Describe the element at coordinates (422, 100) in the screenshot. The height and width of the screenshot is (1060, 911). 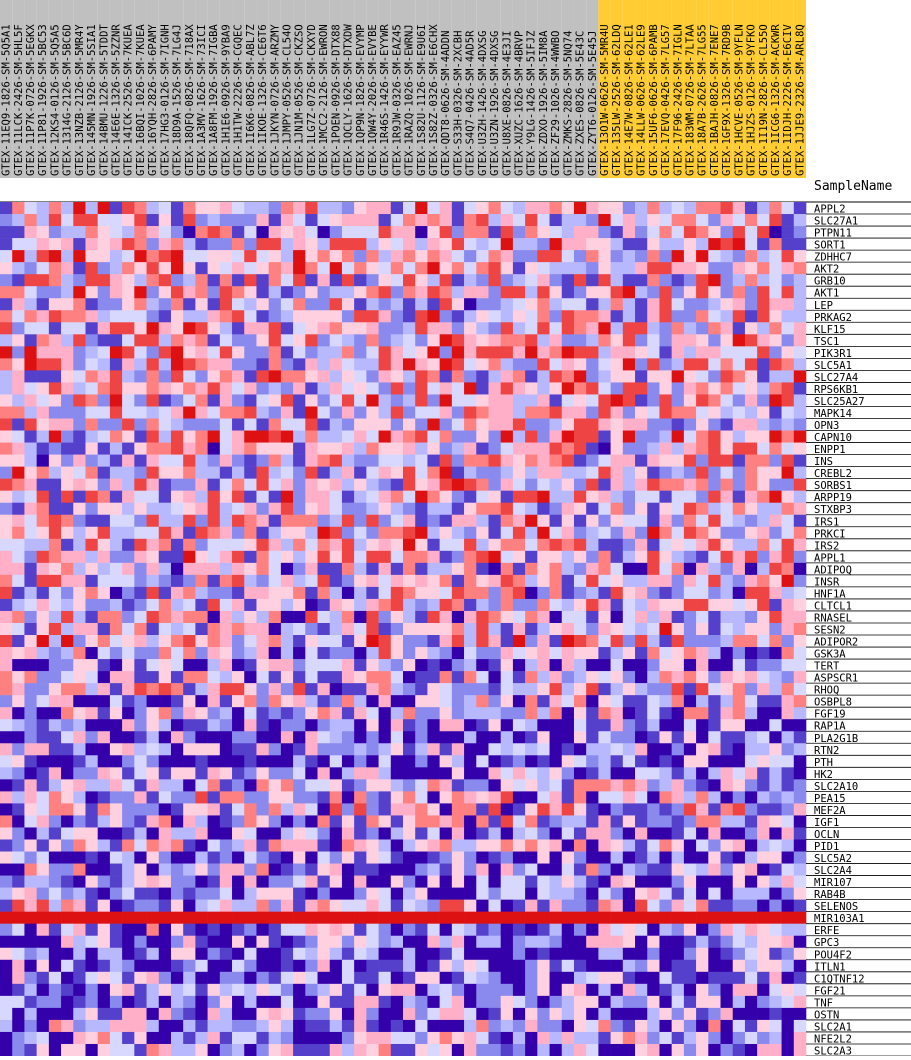
I see `sample-label: GTEX-1S82U-1126-SM-E9U6I` at that location.